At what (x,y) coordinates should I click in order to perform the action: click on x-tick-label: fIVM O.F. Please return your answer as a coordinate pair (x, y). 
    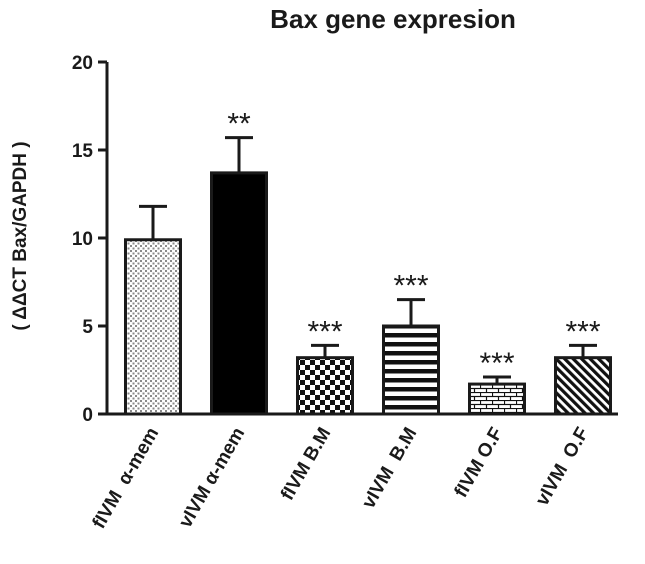
    Looking at the image, I should click on (479, 462).